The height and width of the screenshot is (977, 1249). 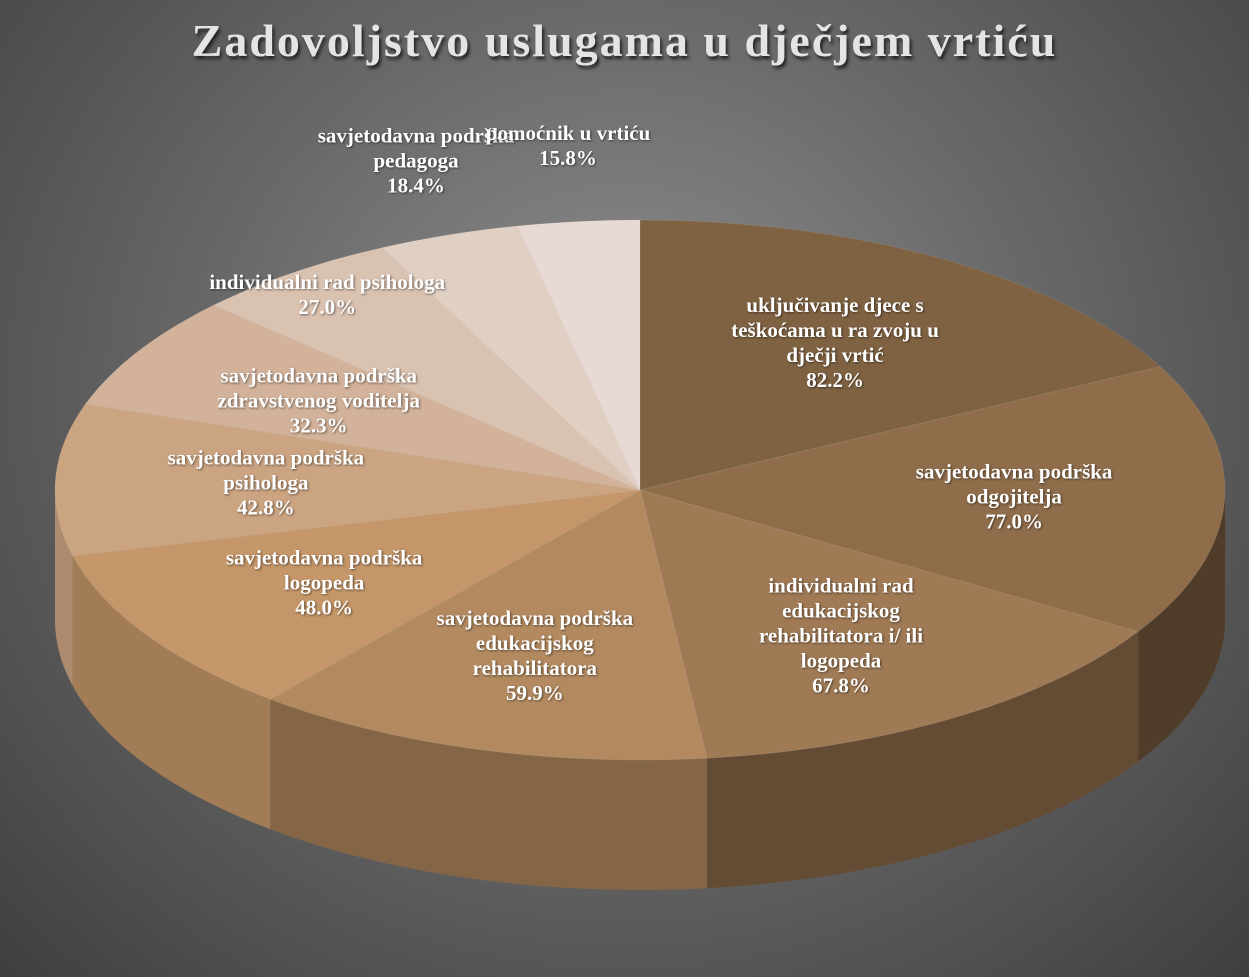 I want to click on label-value: 48.0%, so click(x=324, y=607).